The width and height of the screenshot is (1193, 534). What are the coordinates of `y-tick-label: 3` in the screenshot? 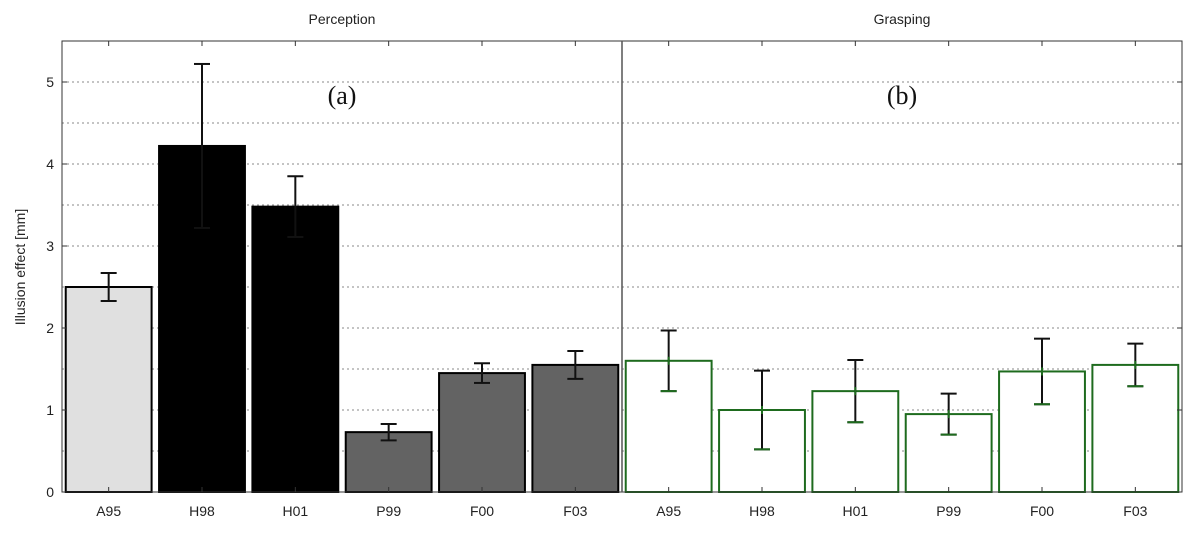 It's located at (50, 246).